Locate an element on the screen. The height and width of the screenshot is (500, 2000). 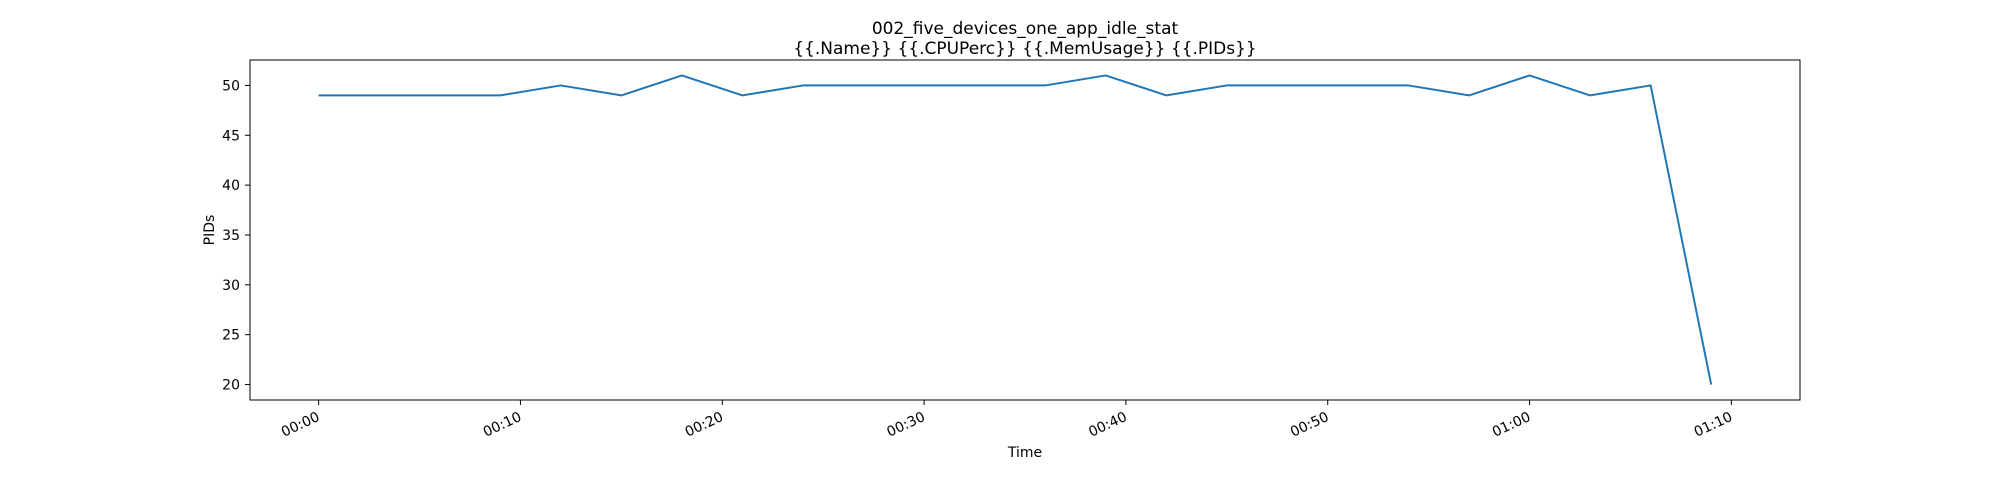
x-tick-label: 00:00 is located at coordinates (300, 425).